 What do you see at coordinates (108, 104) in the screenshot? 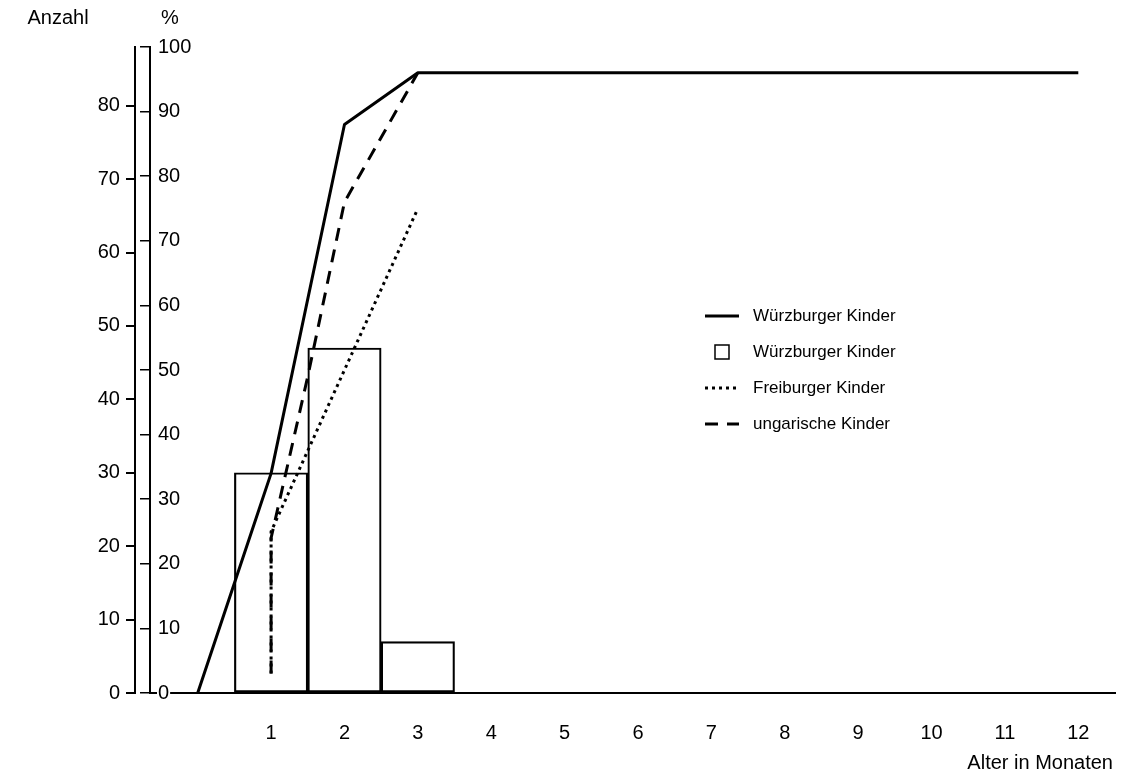
I see `y-tick-label: 80` at bounding box center [108, 104].